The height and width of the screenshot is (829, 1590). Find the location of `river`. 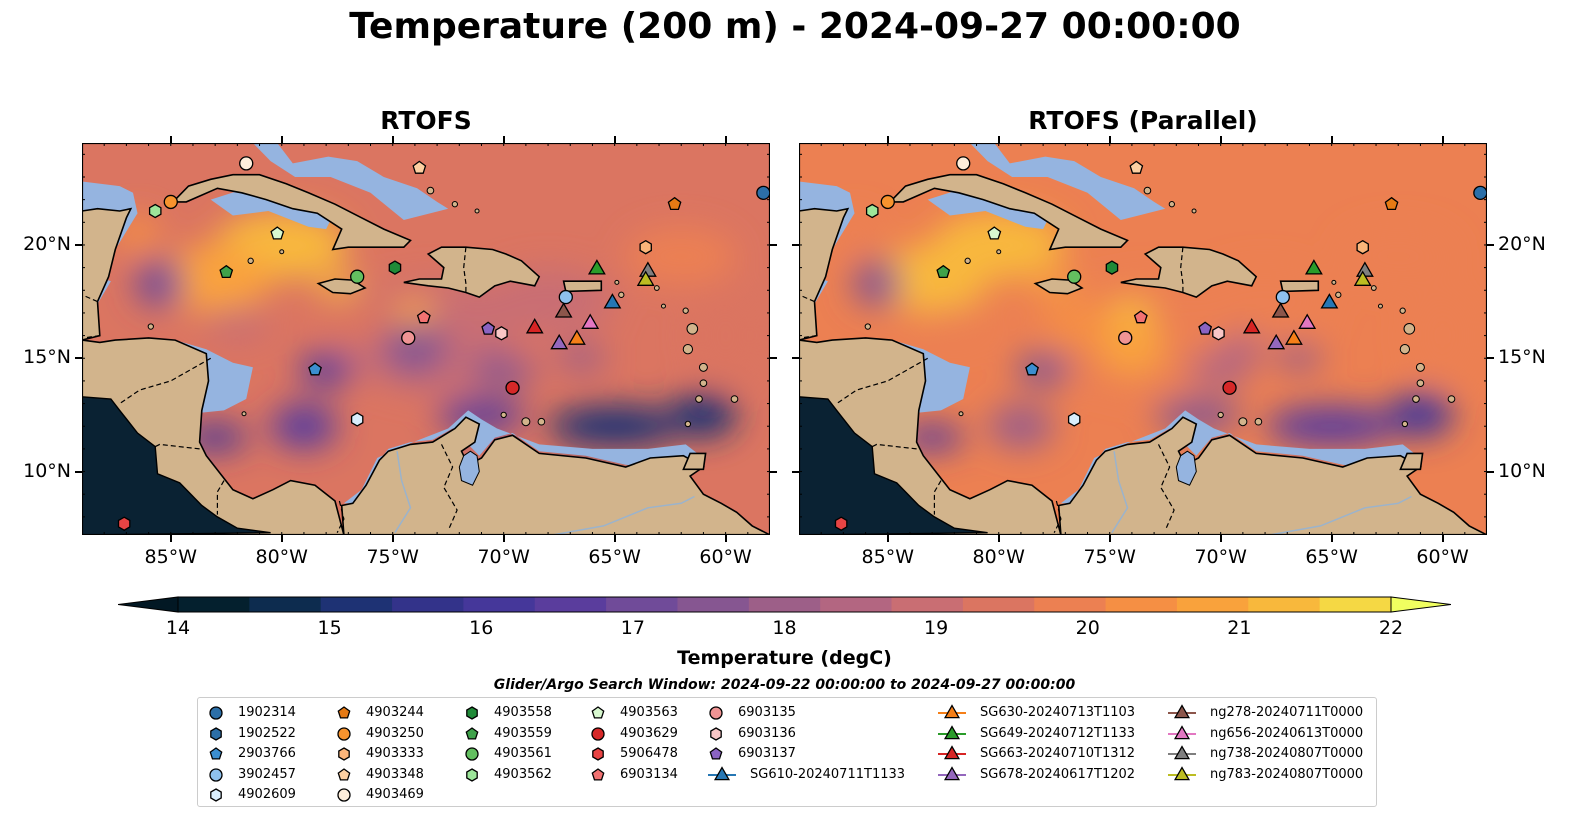

river is located at coordinates (623, 515).